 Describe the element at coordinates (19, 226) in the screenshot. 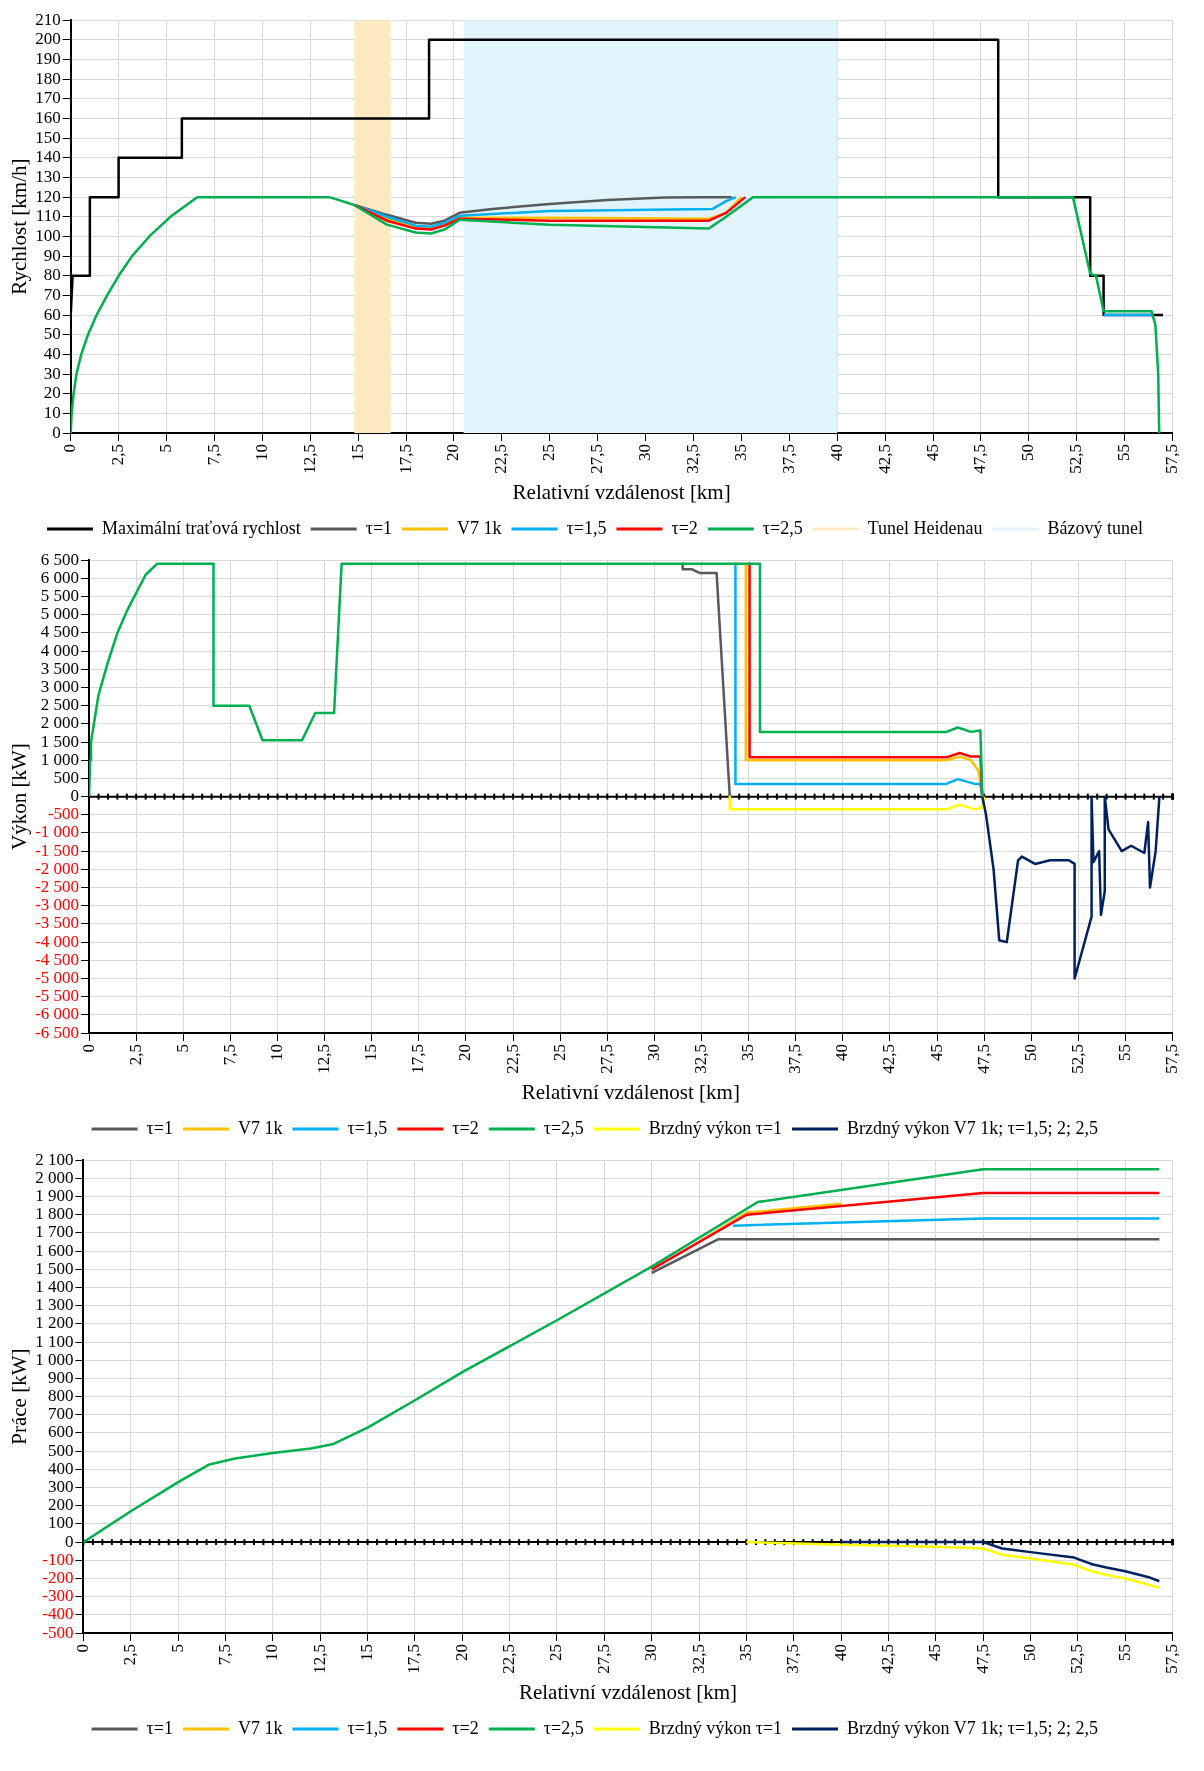

I see `y-axis-title: Rychlost [km/h]` at that location.